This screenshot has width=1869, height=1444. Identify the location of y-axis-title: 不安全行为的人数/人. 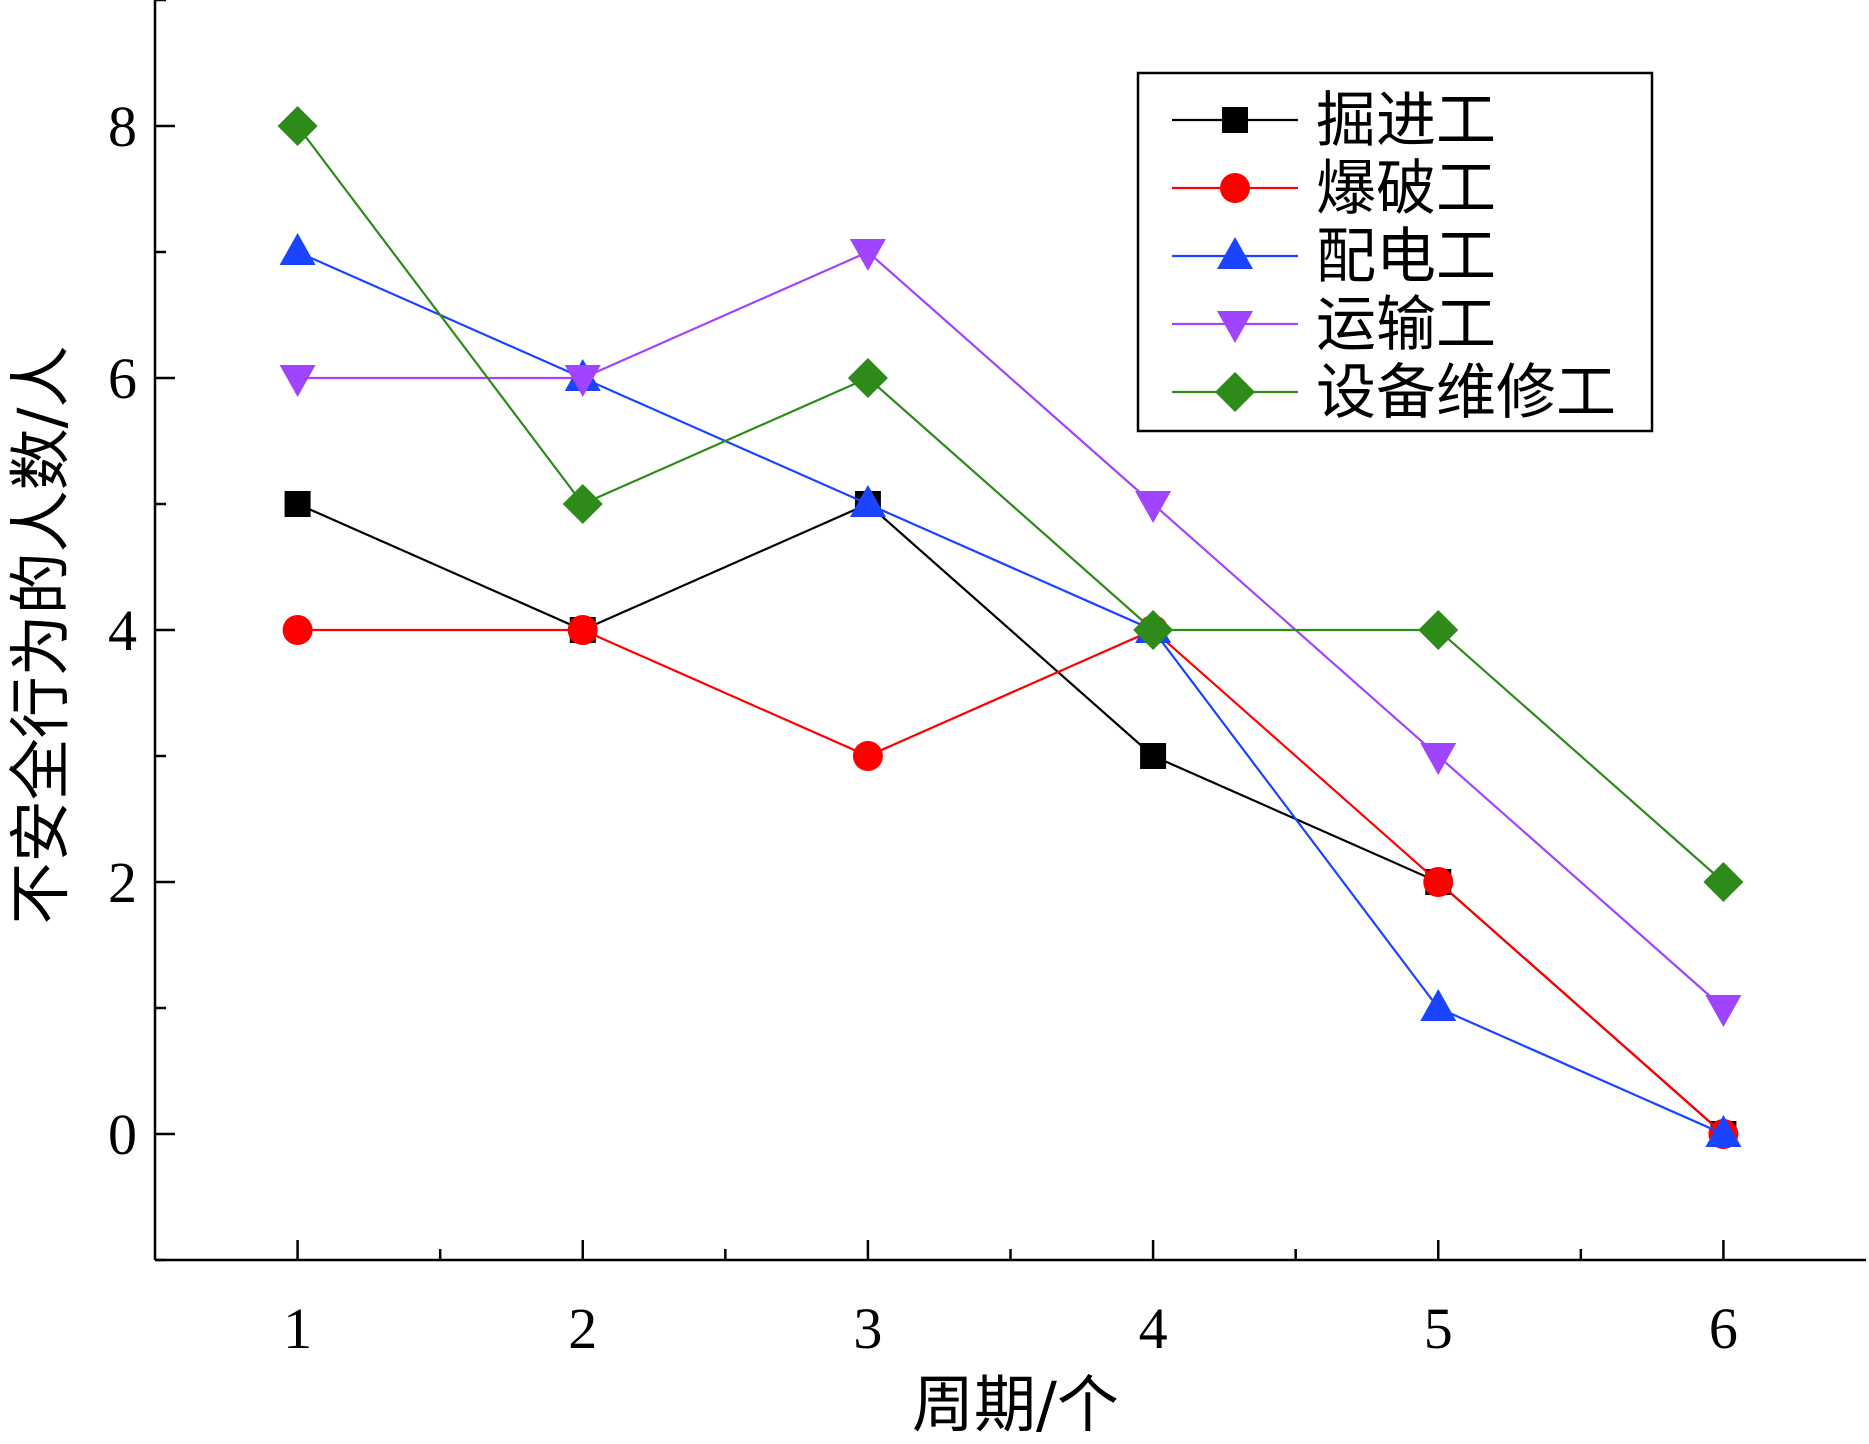
(40, 635).